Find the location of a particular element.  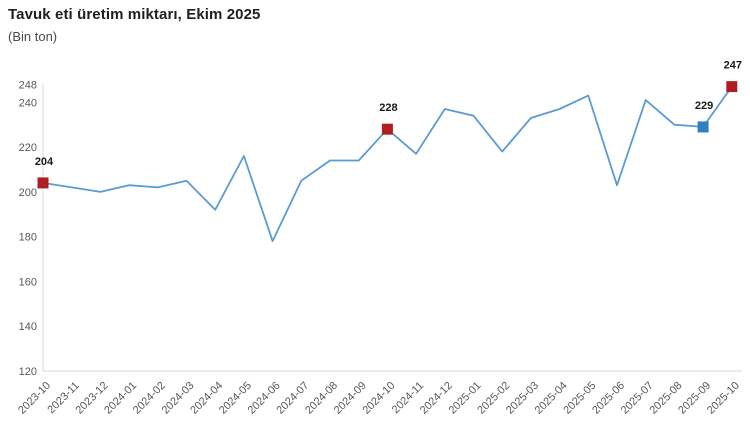

chart-subtitle: (Bin ton) is located at coordinates (33, 36).